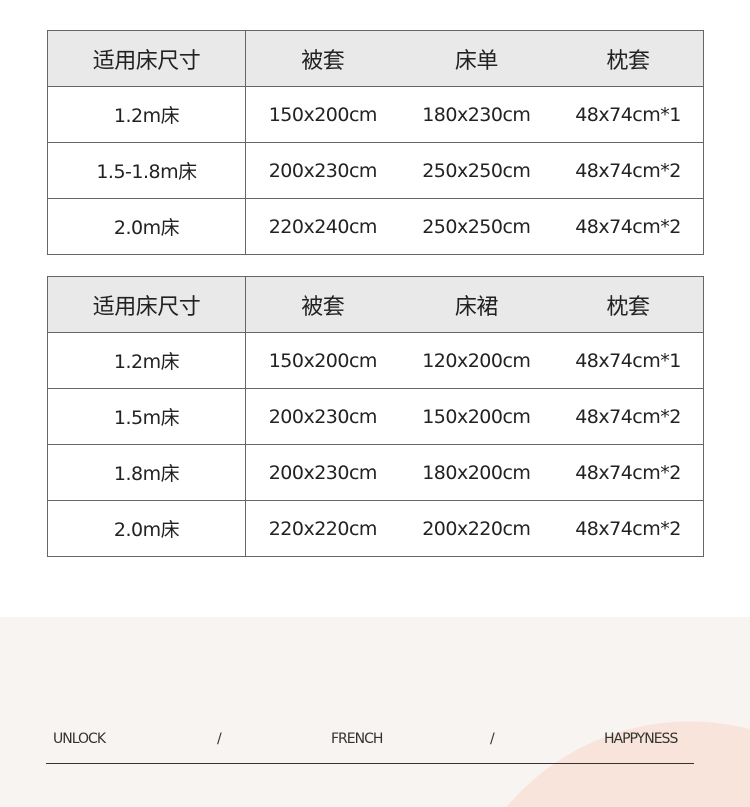 Image resolution: width=750 pixels, height=807 pixels. I want to click on table-row: 2.0m床 220x220cm 200x220cm 48x74cm*2, so click(375, 528).